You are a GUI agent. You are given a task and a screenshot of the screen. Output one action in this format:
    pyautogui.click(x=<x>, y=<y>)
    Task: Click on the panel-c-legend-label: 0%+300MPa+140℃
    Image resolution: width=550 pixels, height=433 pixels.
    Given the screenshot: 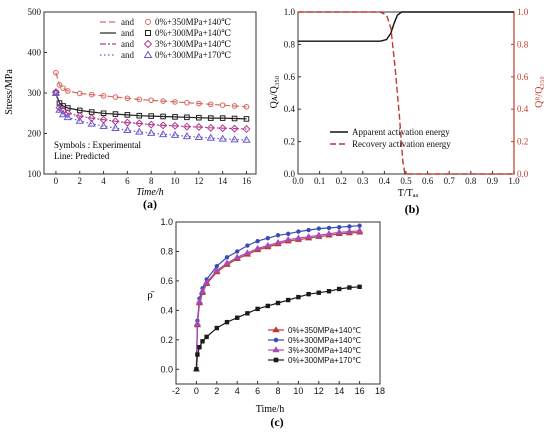 What is the action you would take?
    pyautogui.click(x=324, y=340)
    